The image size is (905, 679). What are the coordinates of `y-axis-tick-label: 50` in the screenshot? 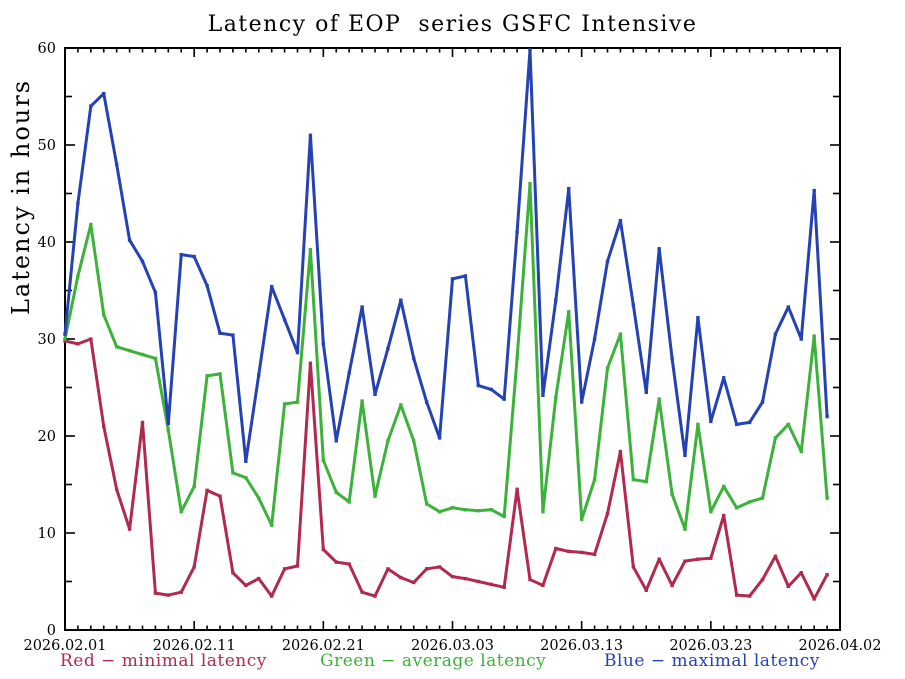 It's located at (47, 146).